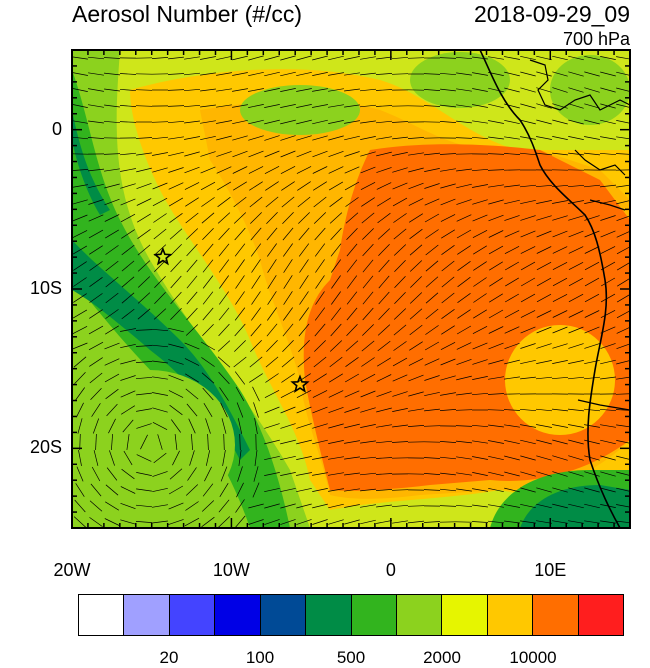 The width and height of the screenshot is (650, 668). What do you see at coordinates (57, 129) in the screenshot?
I see `lat-tick-label: 0` at bounding box center [57, 129].